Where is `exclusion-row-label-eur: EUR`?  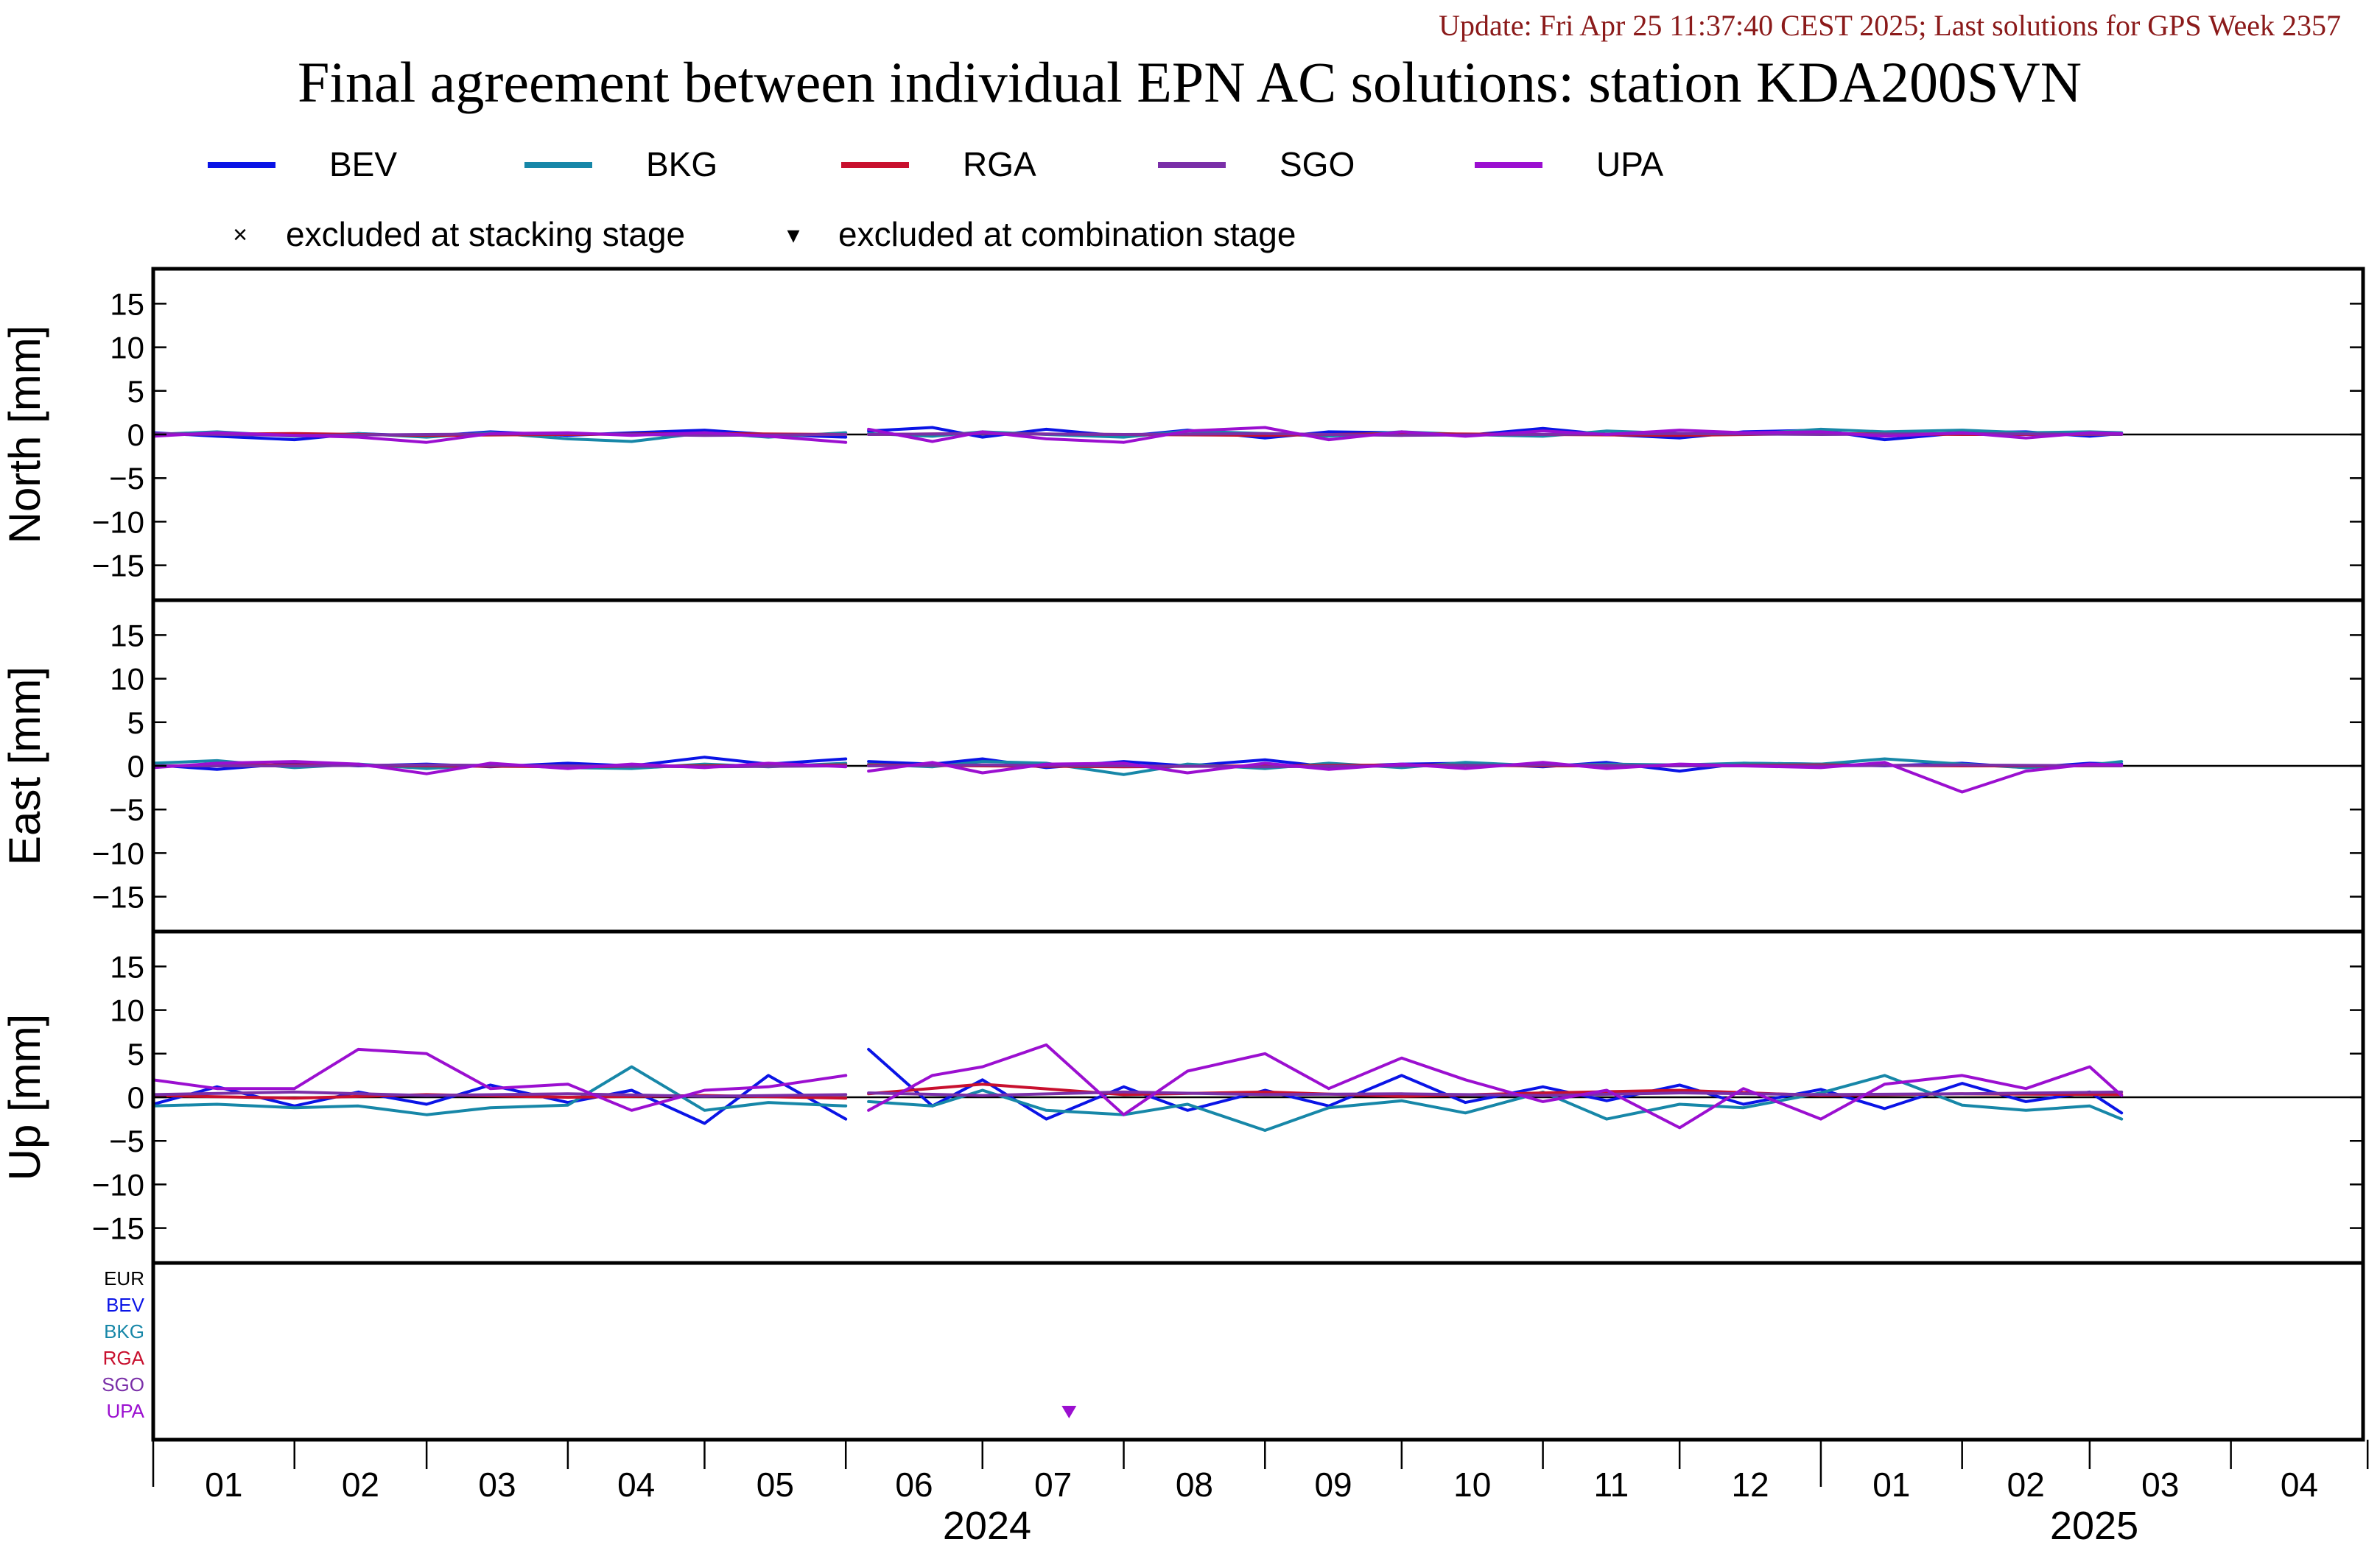 exclusion-row-label-eur: EUR is located at coordinates (124, 1278).